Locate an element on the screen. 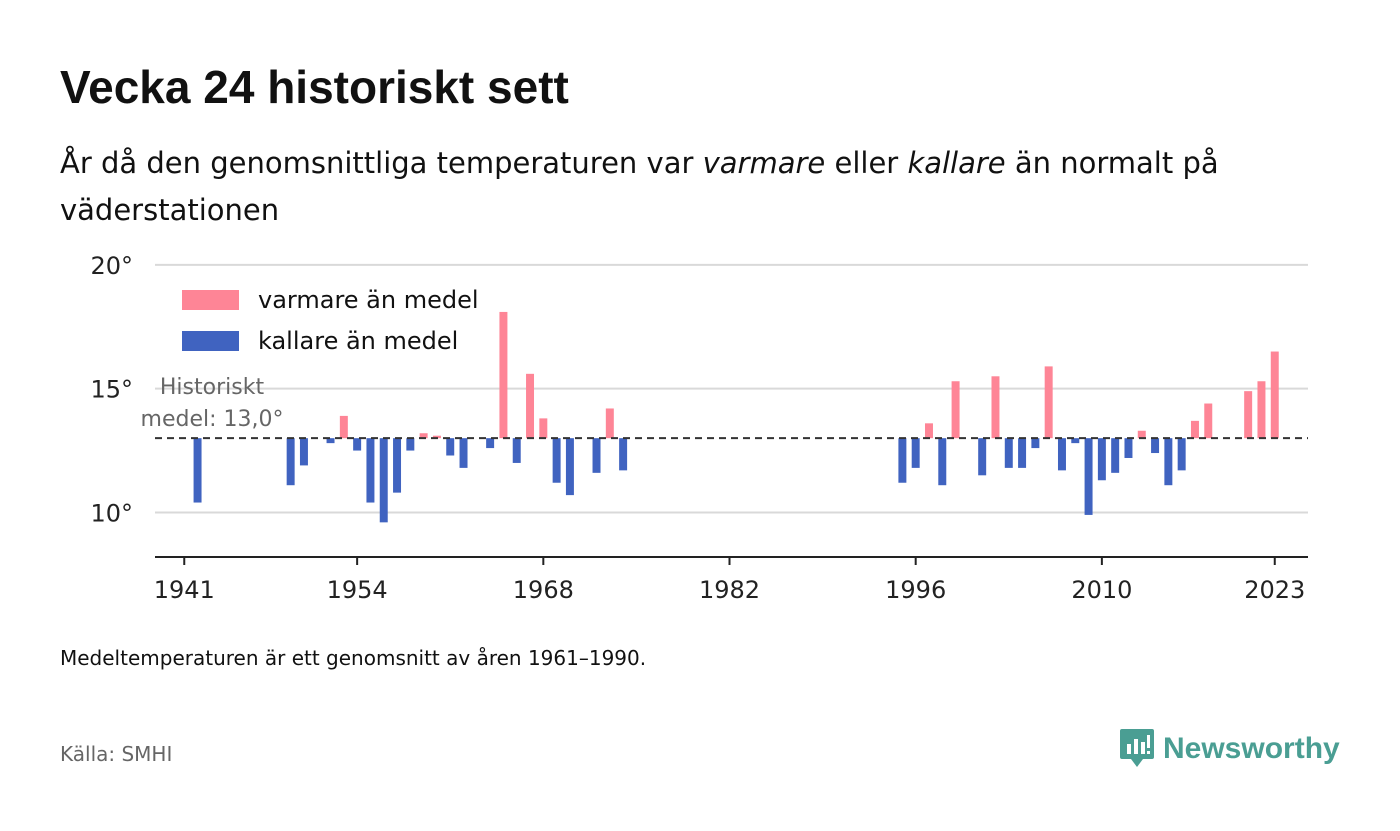 Image resolution: width=1400 pixels, height=831 pixels. legend-swatch-cold is located at coordinates (210, 341).